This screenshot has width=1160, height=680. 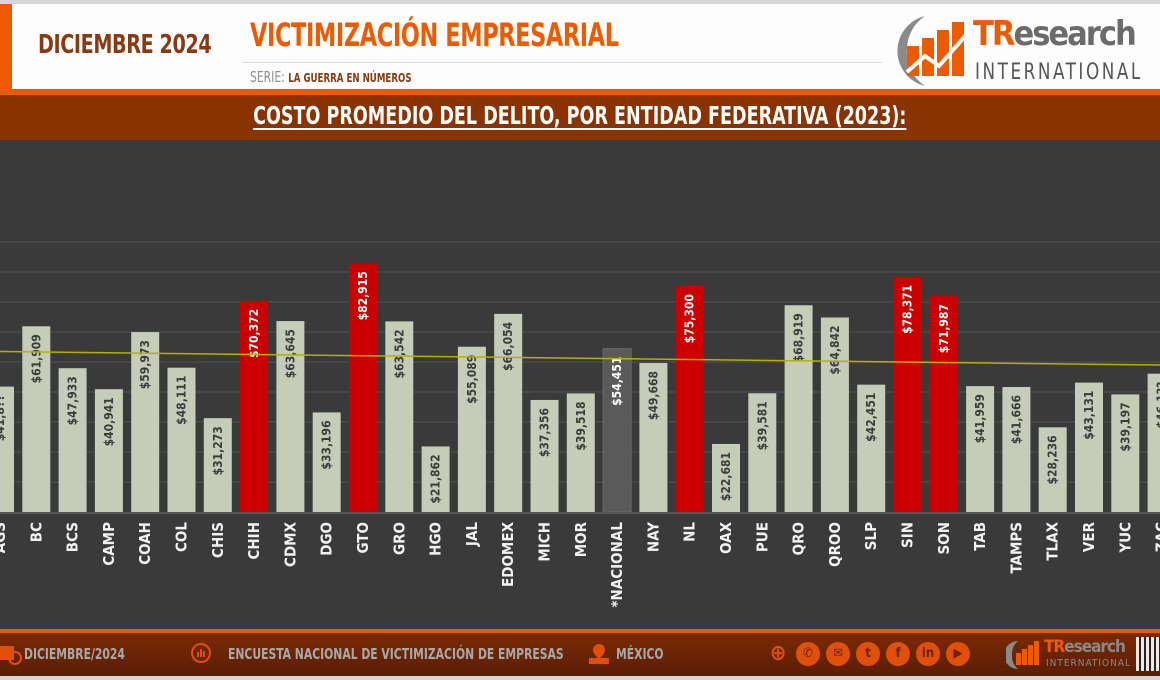 I want to click on value-label: $39,518, so click(x=581, y=425).